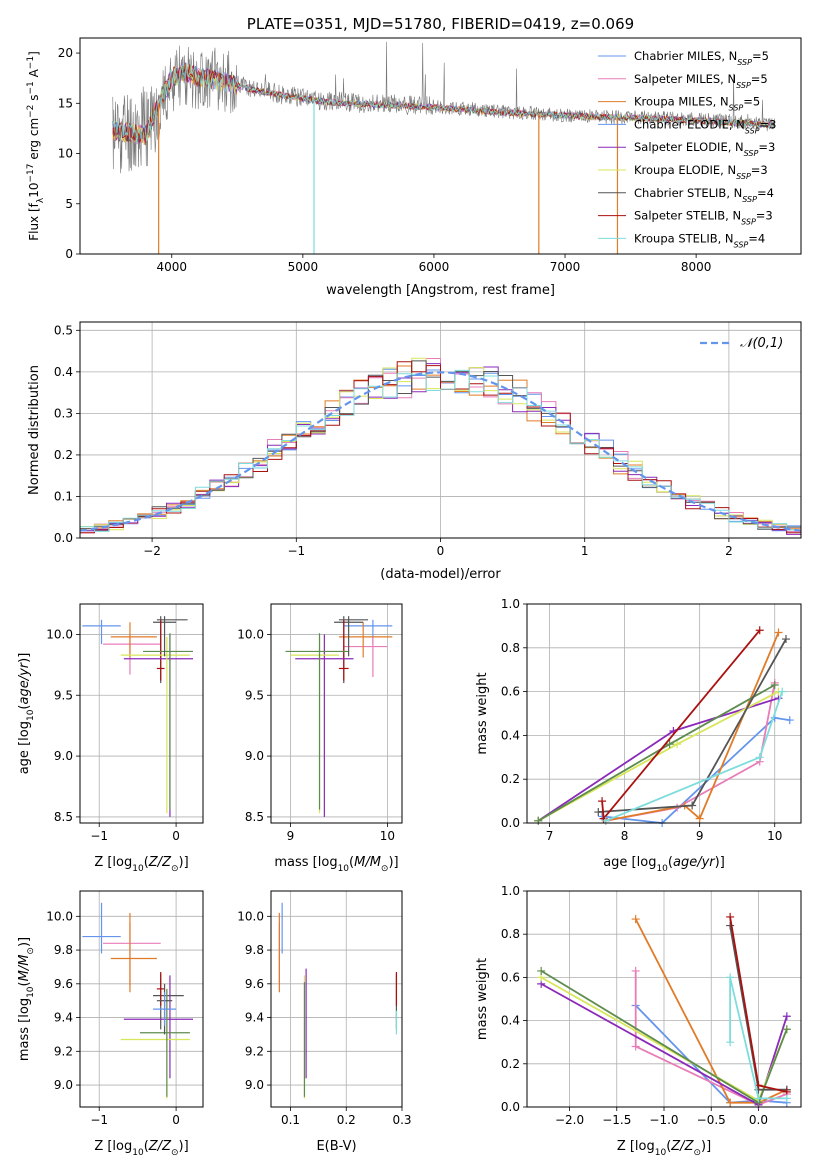 This screenshot has height=1170, width=819. Describe the element at coordinates (434, 267) in the screenshot. I see `x-tick-label: 6000` at that location.